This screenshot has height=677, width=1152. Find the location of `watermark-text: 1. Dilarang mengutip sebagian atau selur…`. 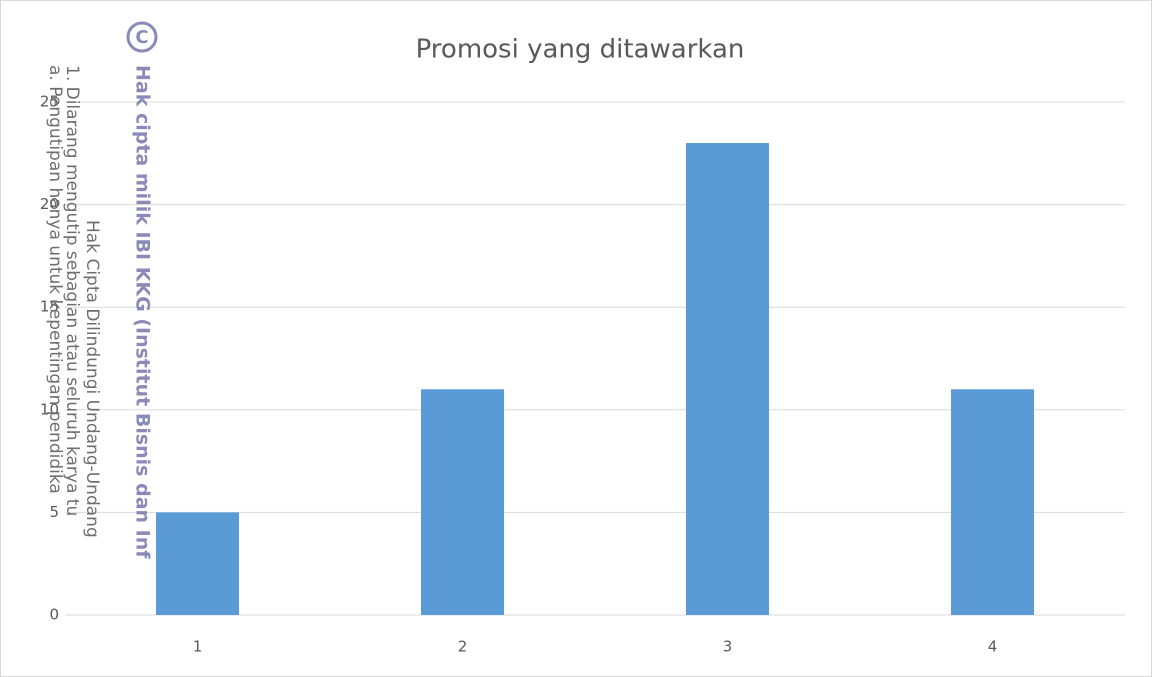

watermark-text: 1. Dilarang mengutip sebagian atau selur… is located at coordinates (72, 290).